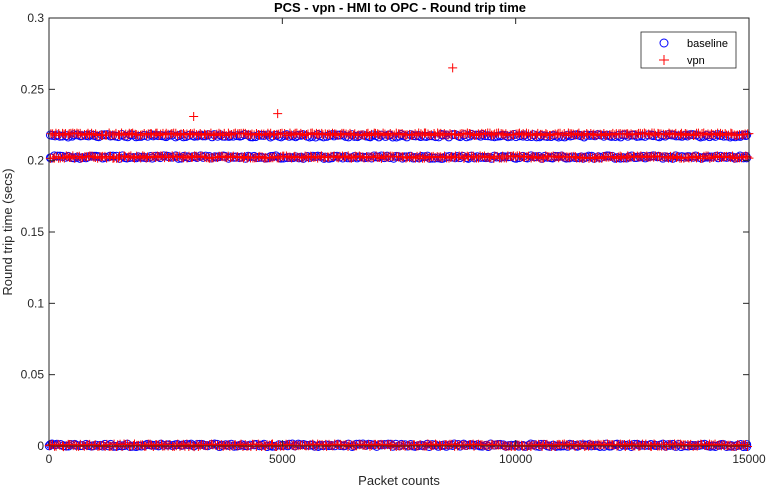  What do you see at coordinates (7, 231) in the screenshot?
I see `y-axis-label: Round trip time (secs)` at bounding box center [7, 231].